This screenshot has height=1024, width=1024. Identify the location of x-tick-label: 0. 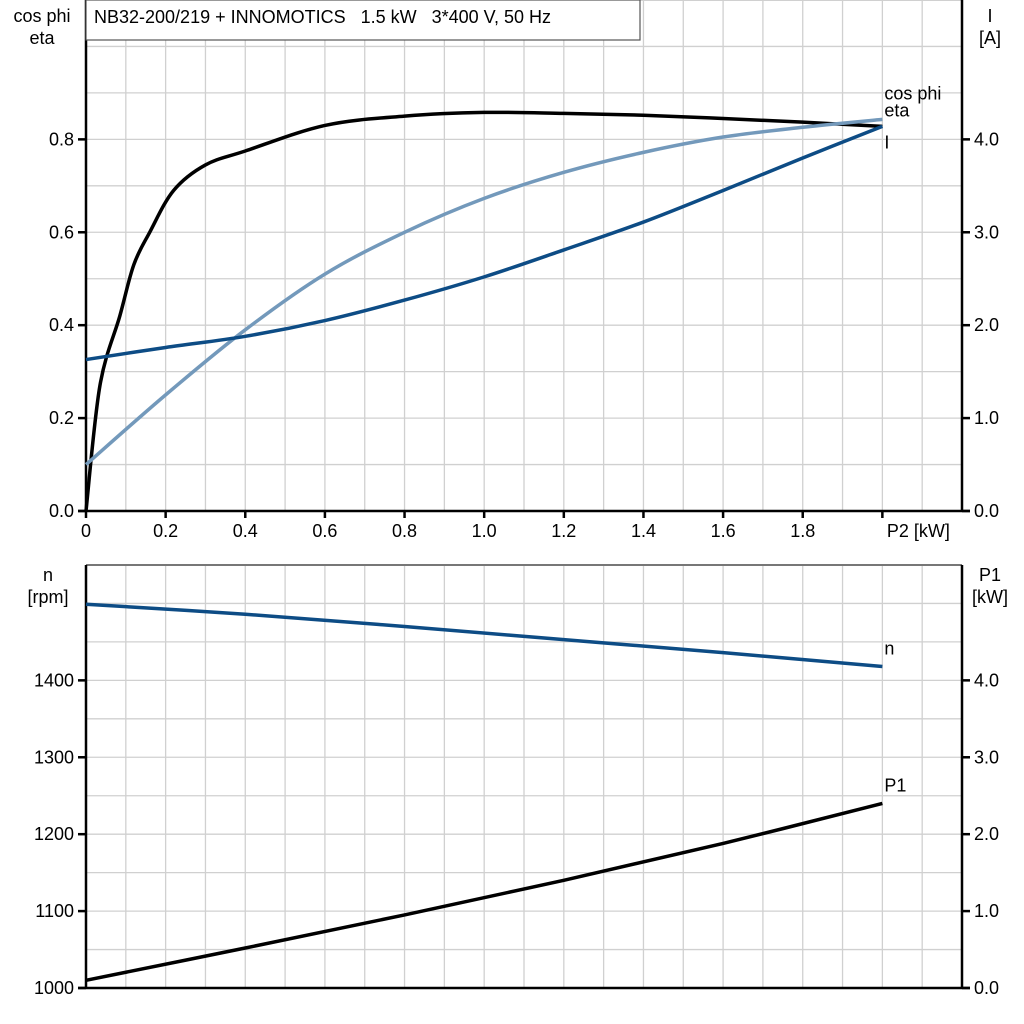
(86, 531).